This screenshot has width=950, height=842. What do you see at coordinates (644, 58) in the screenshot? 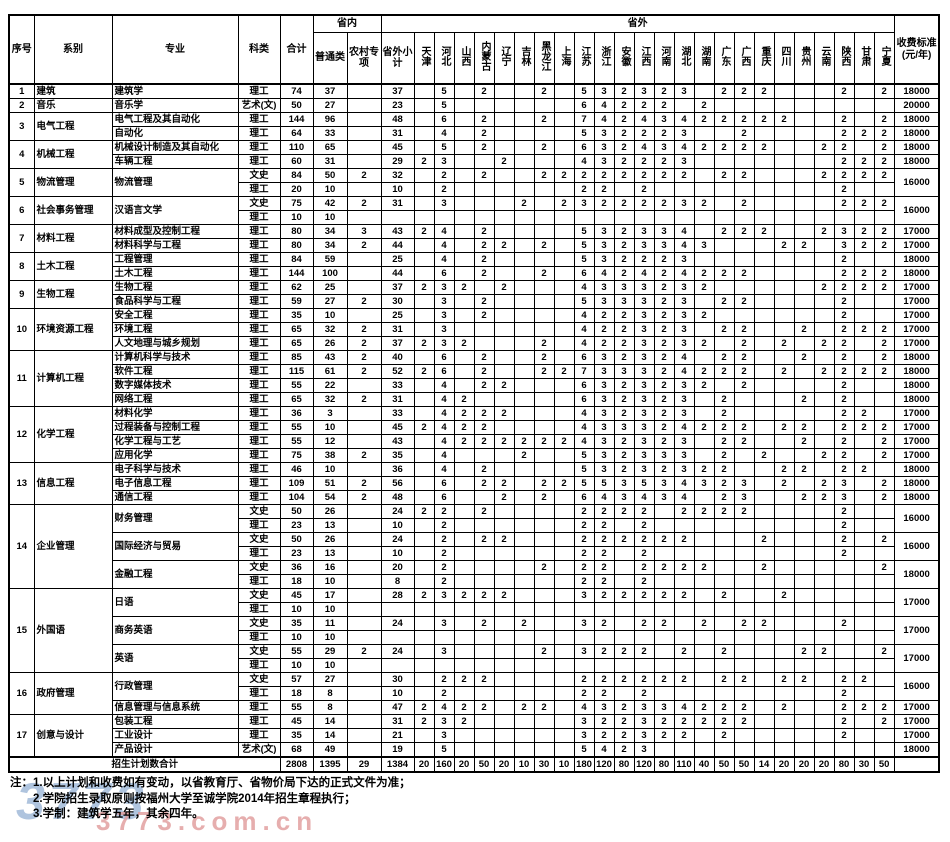
I see `province-header: 江西` at bounding box center [644, 58].